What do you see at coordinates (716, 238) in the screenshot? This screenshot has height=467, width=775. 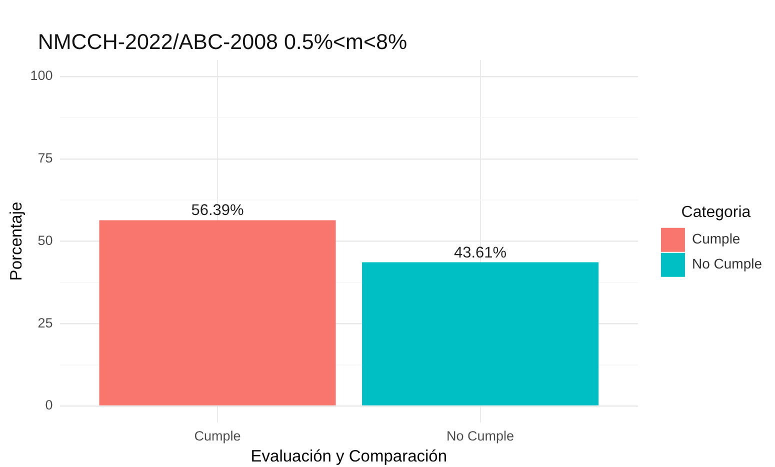 I see `legend-label: Cumple` at bounding box center [716, 238].